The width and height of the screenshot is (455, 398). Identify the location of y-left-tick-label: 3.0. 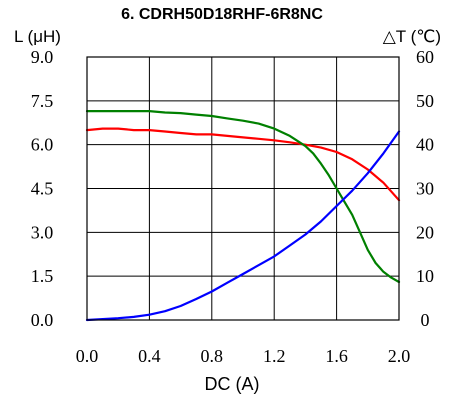
(42, 232).